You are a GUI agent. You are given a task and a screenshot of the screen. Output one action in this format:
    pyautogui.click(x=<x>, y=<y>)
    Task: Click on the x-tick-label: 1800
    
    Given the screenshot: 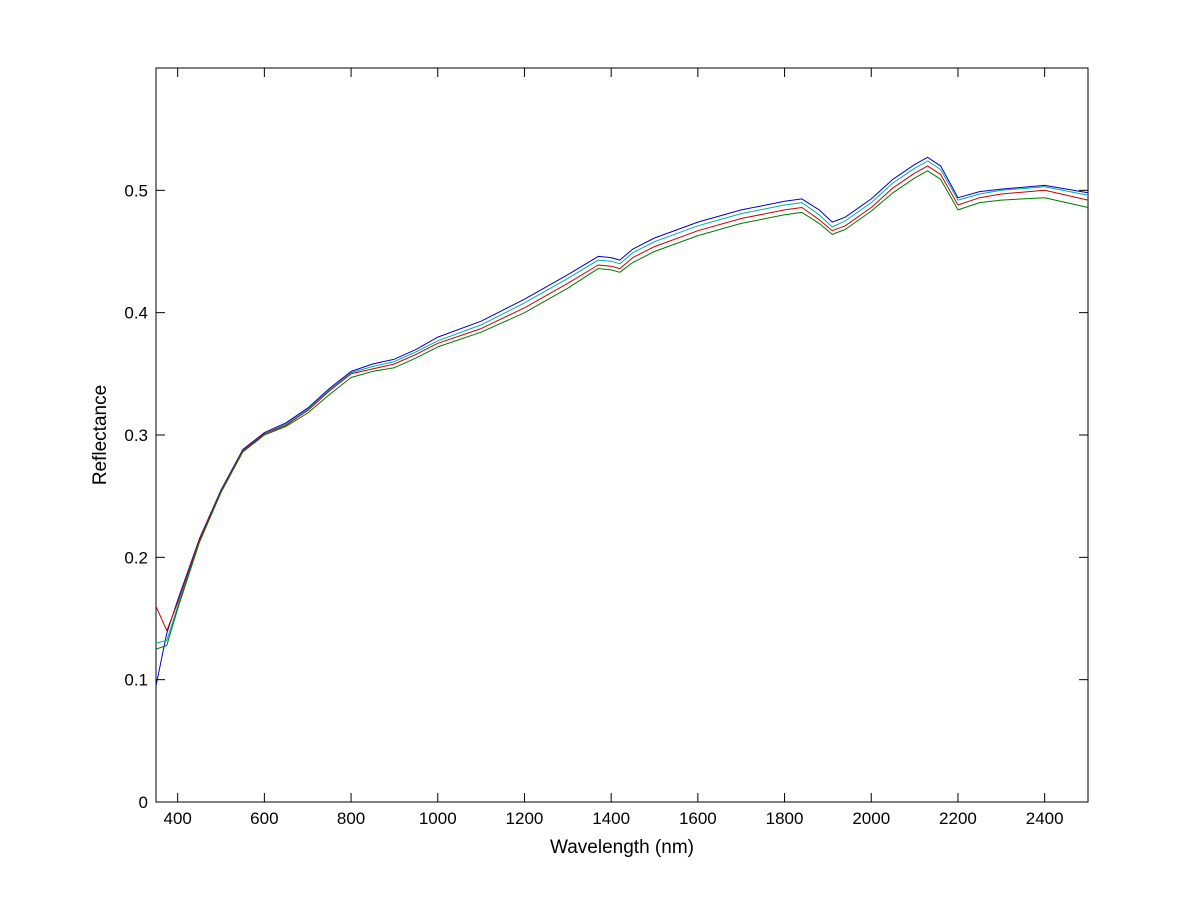 What is the action you would take?
    pyautogui.click(x=785, y=818)
    